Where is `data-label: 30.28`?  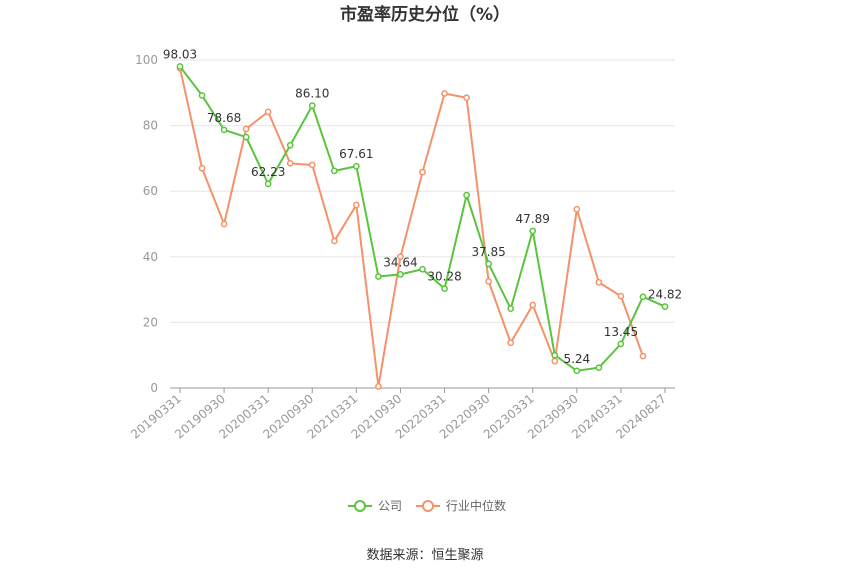 data-label: 30.28 is located at coordinates (444, 277).